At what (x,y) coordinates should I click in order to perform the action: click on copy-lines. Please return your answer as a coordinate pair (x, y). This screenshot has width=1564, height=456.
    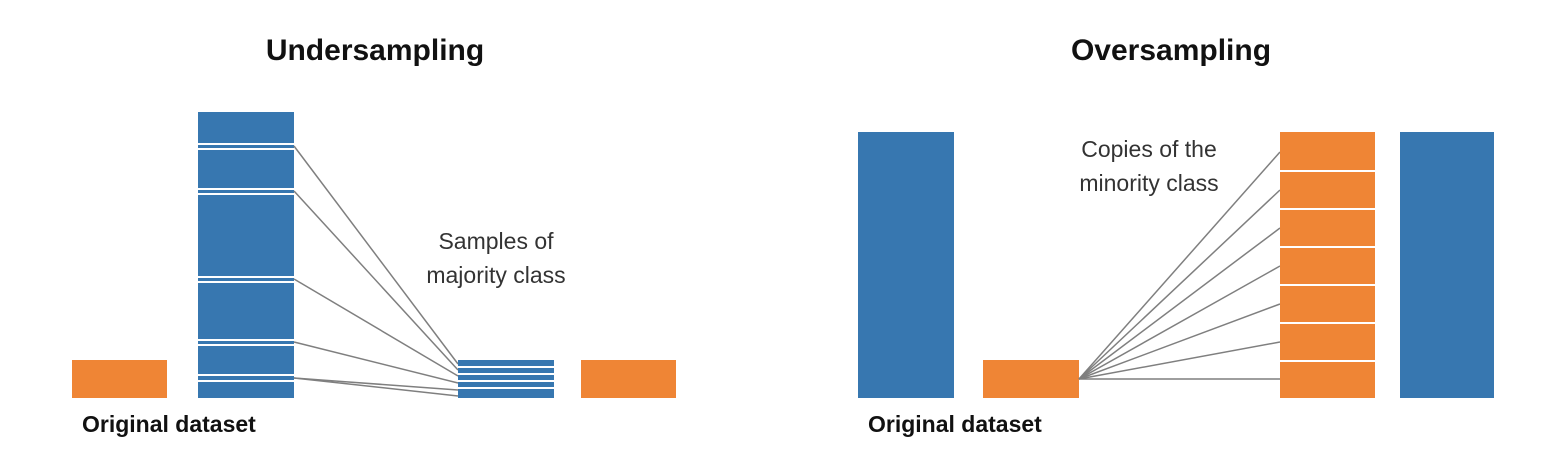
    Looking at the image, I should click on (1179, 265).